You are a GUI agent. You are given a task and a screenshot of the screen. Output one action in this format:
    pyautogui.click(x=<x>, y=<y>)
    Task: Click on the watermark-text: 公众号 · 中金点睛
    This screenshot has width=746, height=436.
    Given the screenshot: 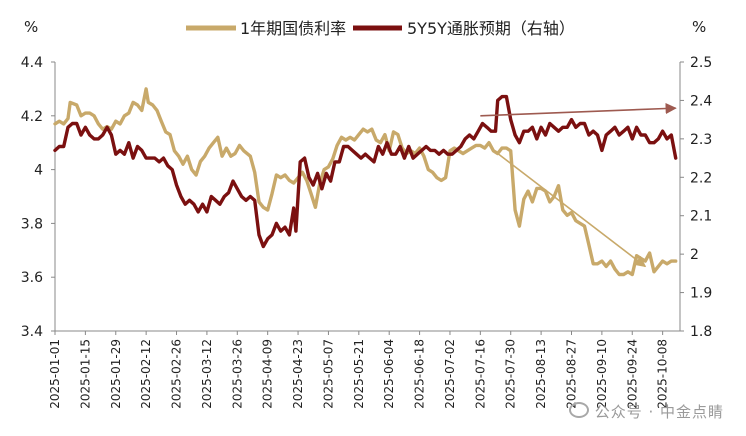 What is the action you would take?
    pyautogui.click(x=659, y=412)
    